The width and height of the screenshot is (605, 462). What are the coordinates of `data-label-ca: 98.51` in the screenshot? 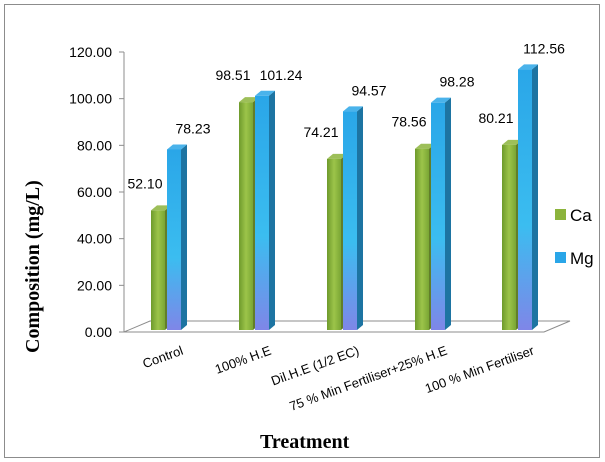 It's located at (232, 75).